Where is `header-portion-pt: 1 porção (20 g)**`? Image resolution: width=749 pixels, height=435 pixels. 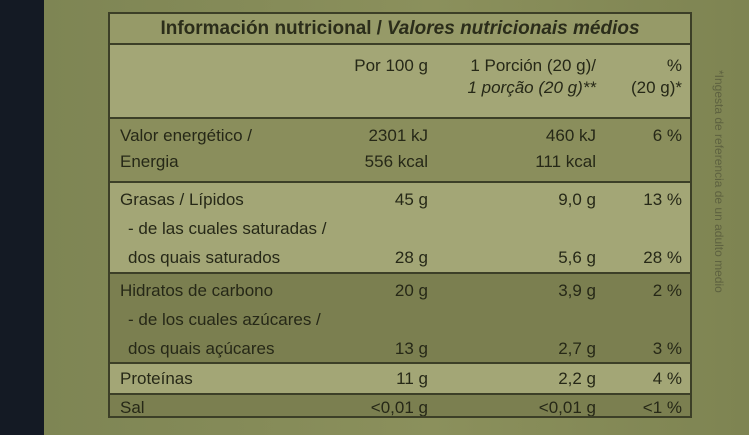
header-portion-pt: 1 porção (20 g)** is located at coordinates (531, 87).